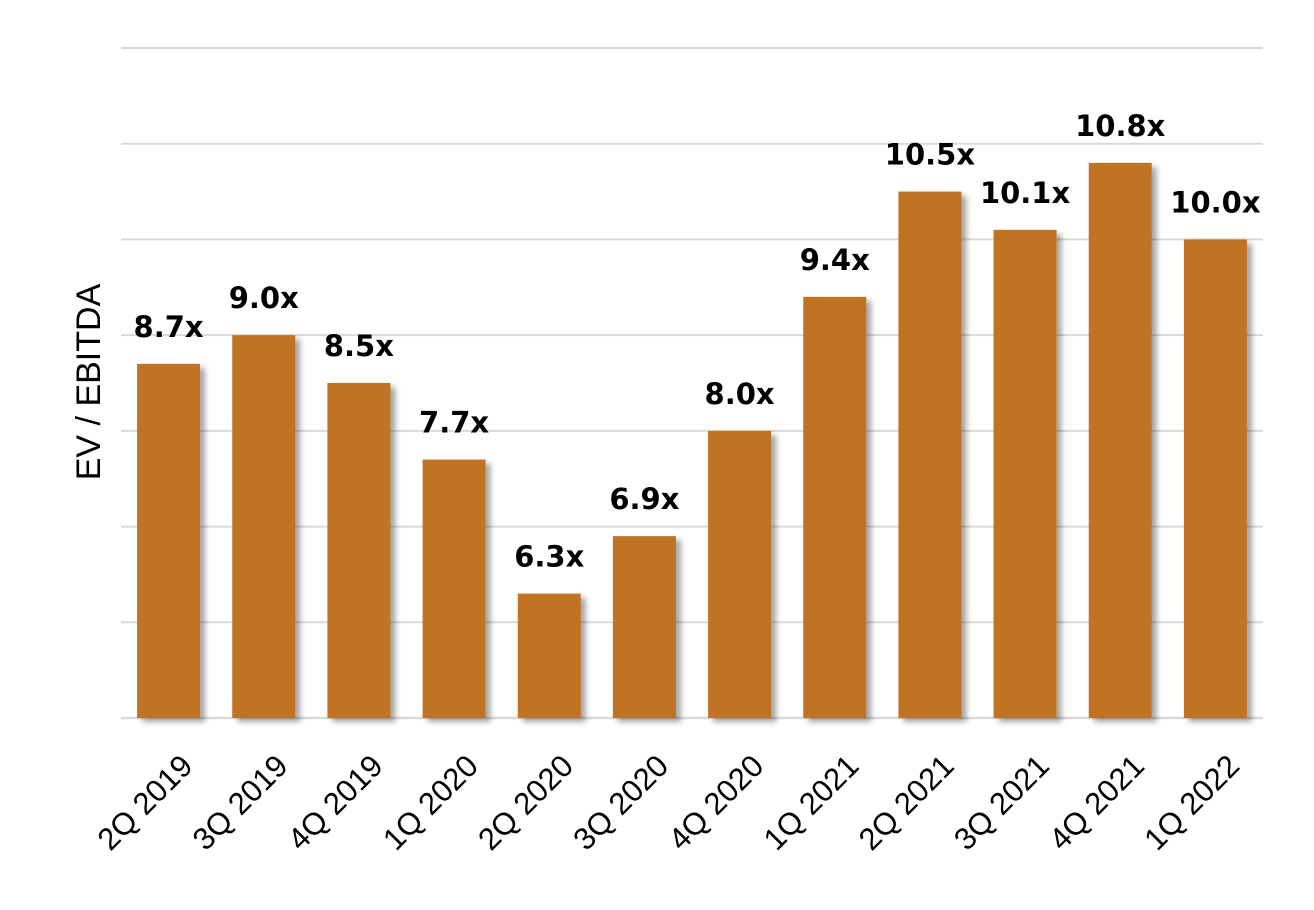 Image resolution: width=1314 pixels, height=910 pixels. Describe the element at coordinates (454, 423) in the screenshot. I see `data-label: 7.7x` at that location.